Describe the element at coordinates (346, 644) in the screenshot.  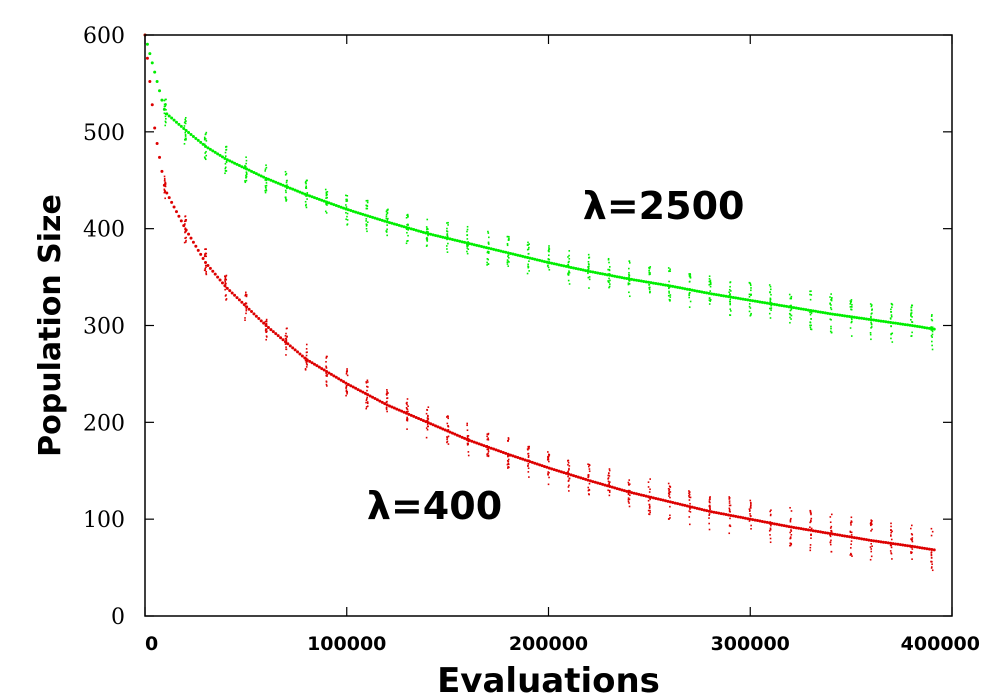
I see `x-tick-label: 100000` at that location.